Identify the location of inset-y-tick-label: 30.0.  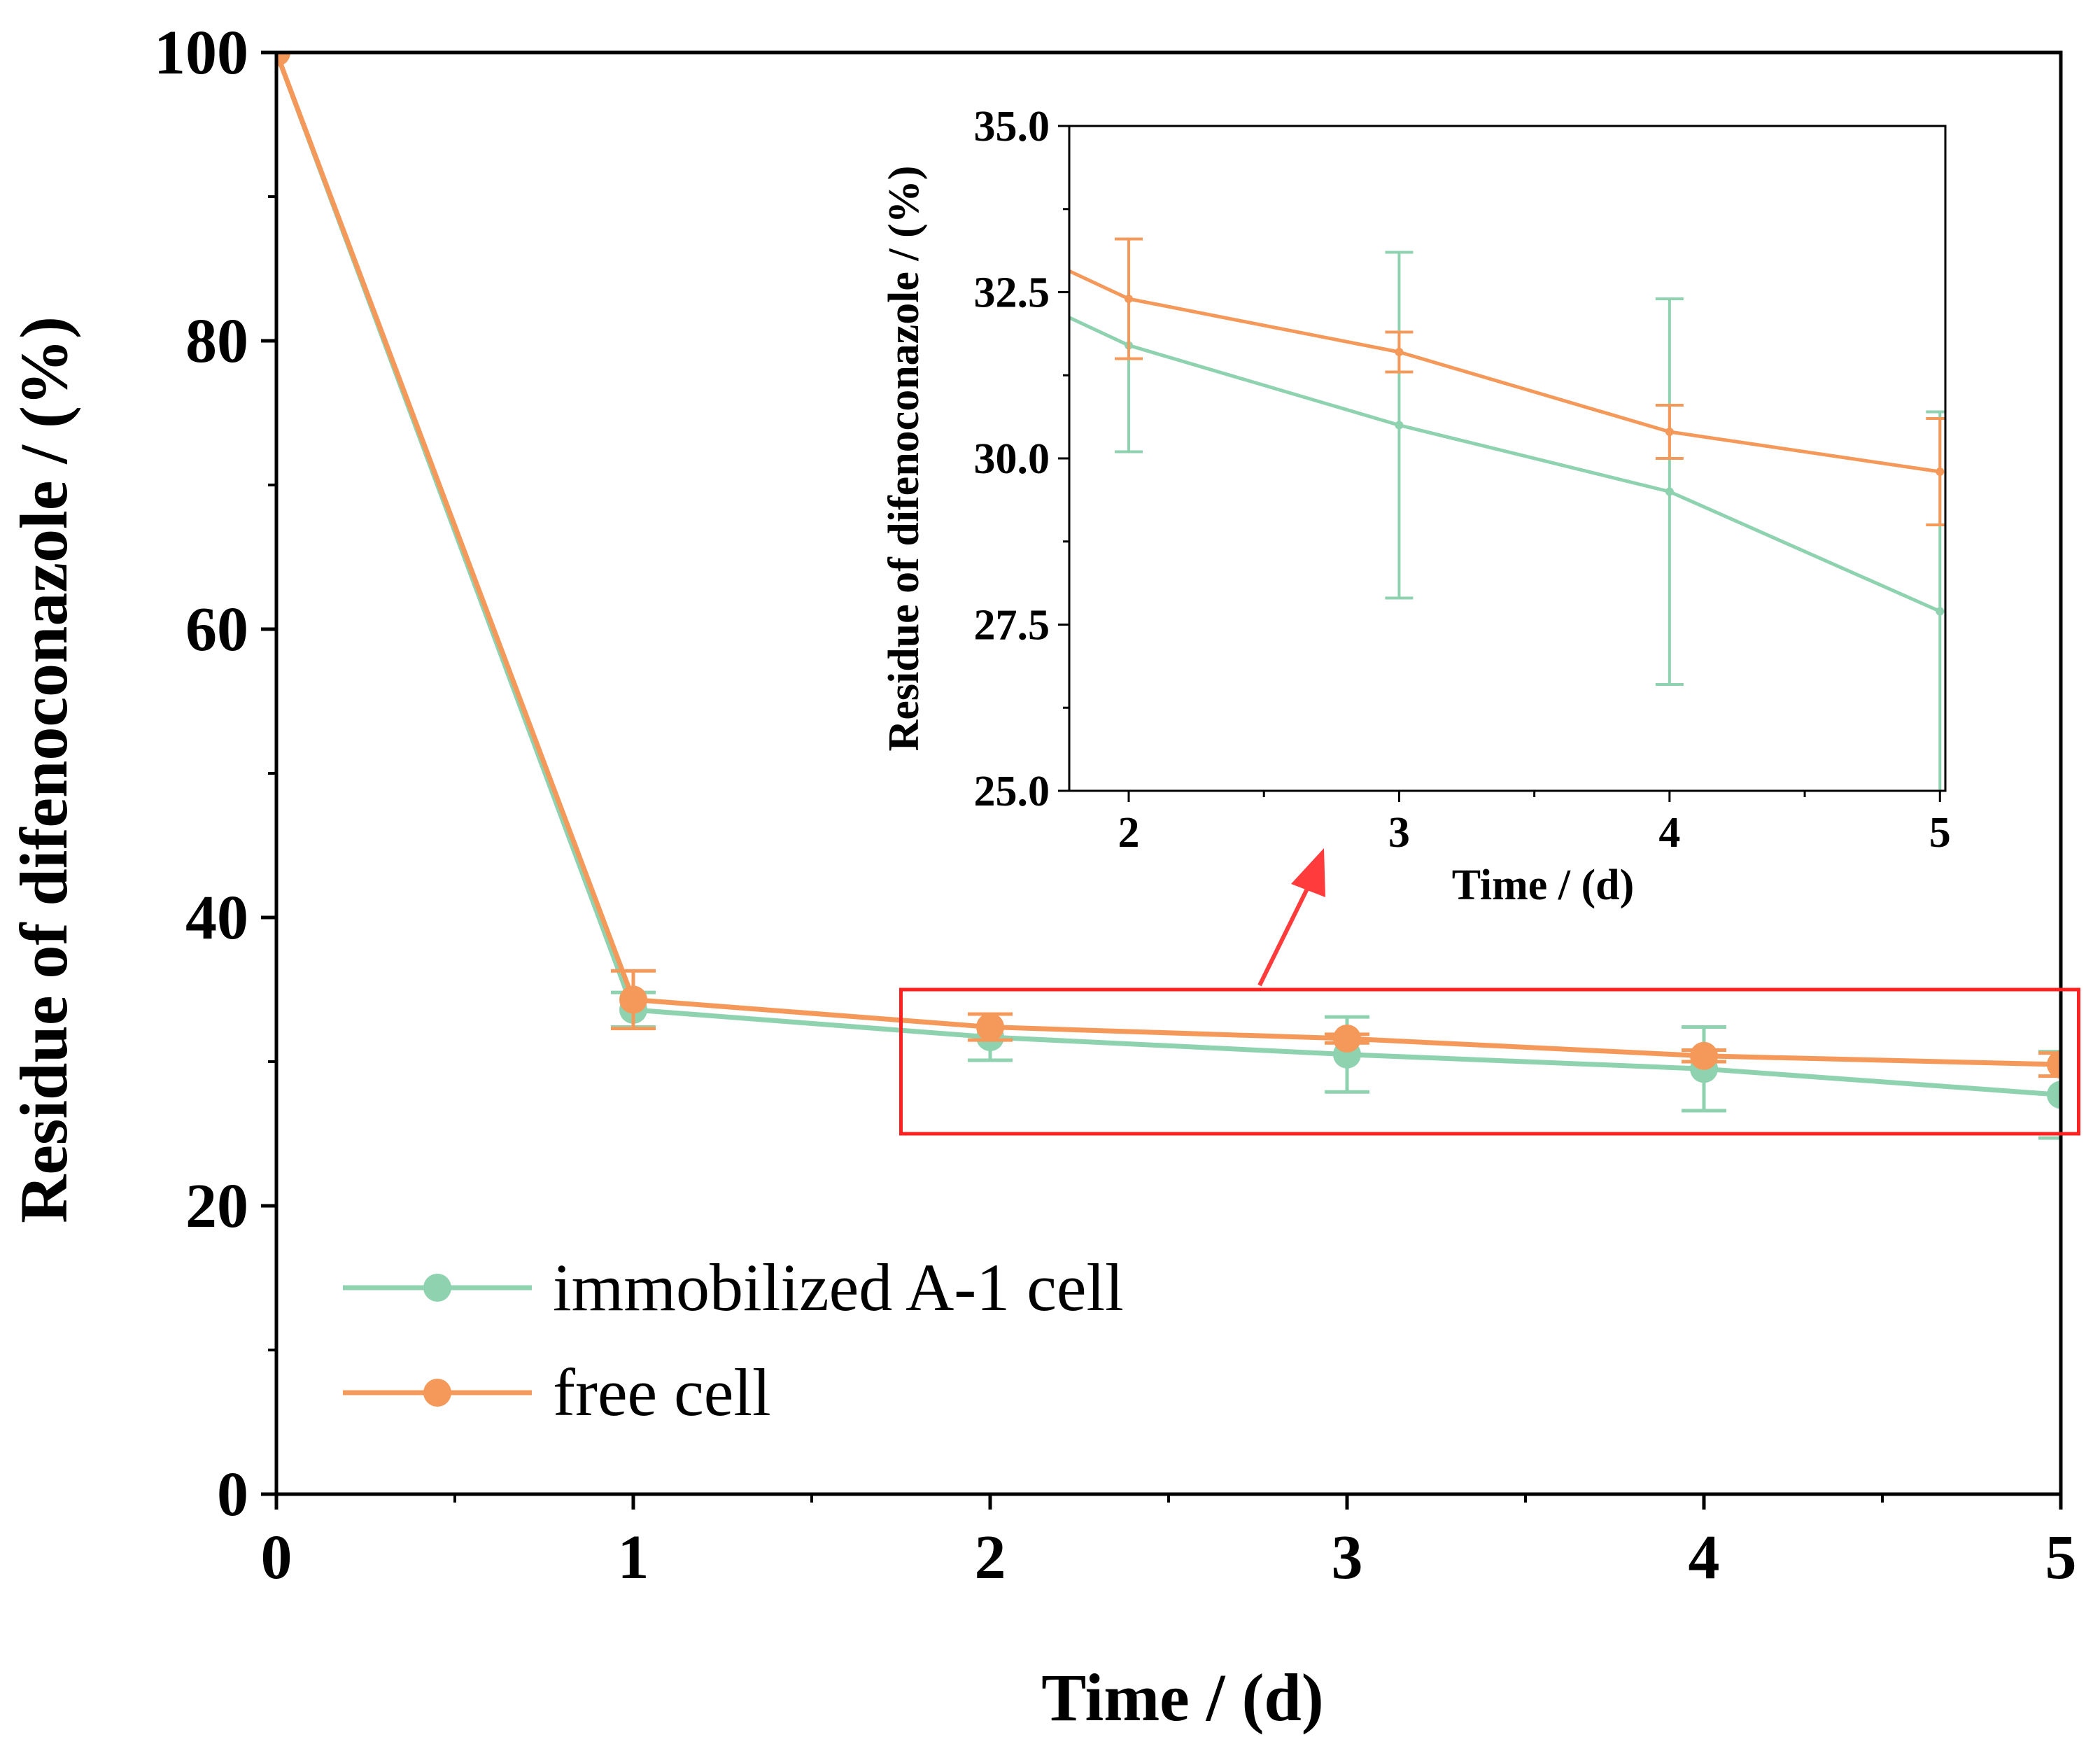
(1012, 459).